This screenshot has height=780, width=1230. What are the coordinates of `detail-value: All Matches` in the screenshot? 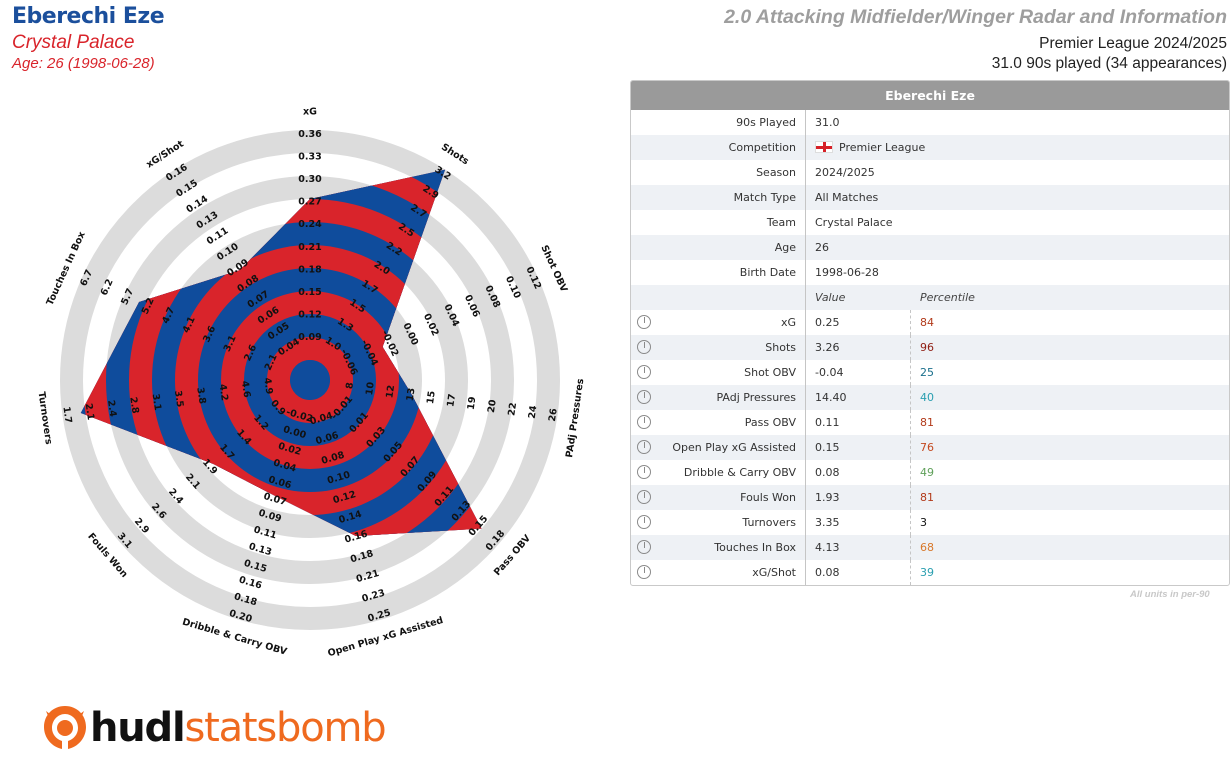 It's located at (846, 197).